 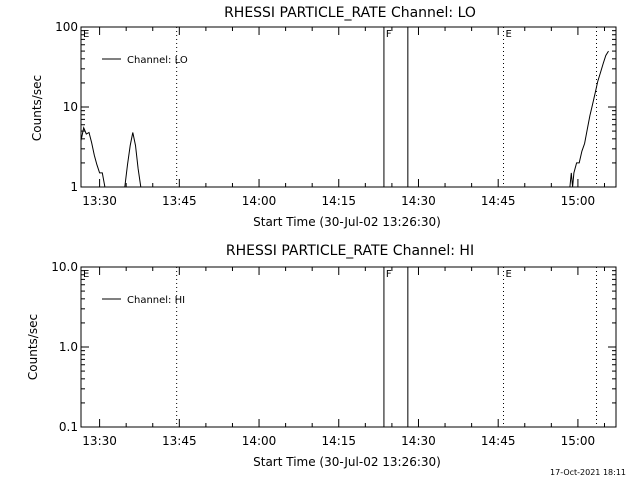 What do you see at coordinates (350, 13) in the screenshot?
I see `chart-title: RHESSI PARTICLE_RATE Channel: LO` at bounding box center [350, 13].